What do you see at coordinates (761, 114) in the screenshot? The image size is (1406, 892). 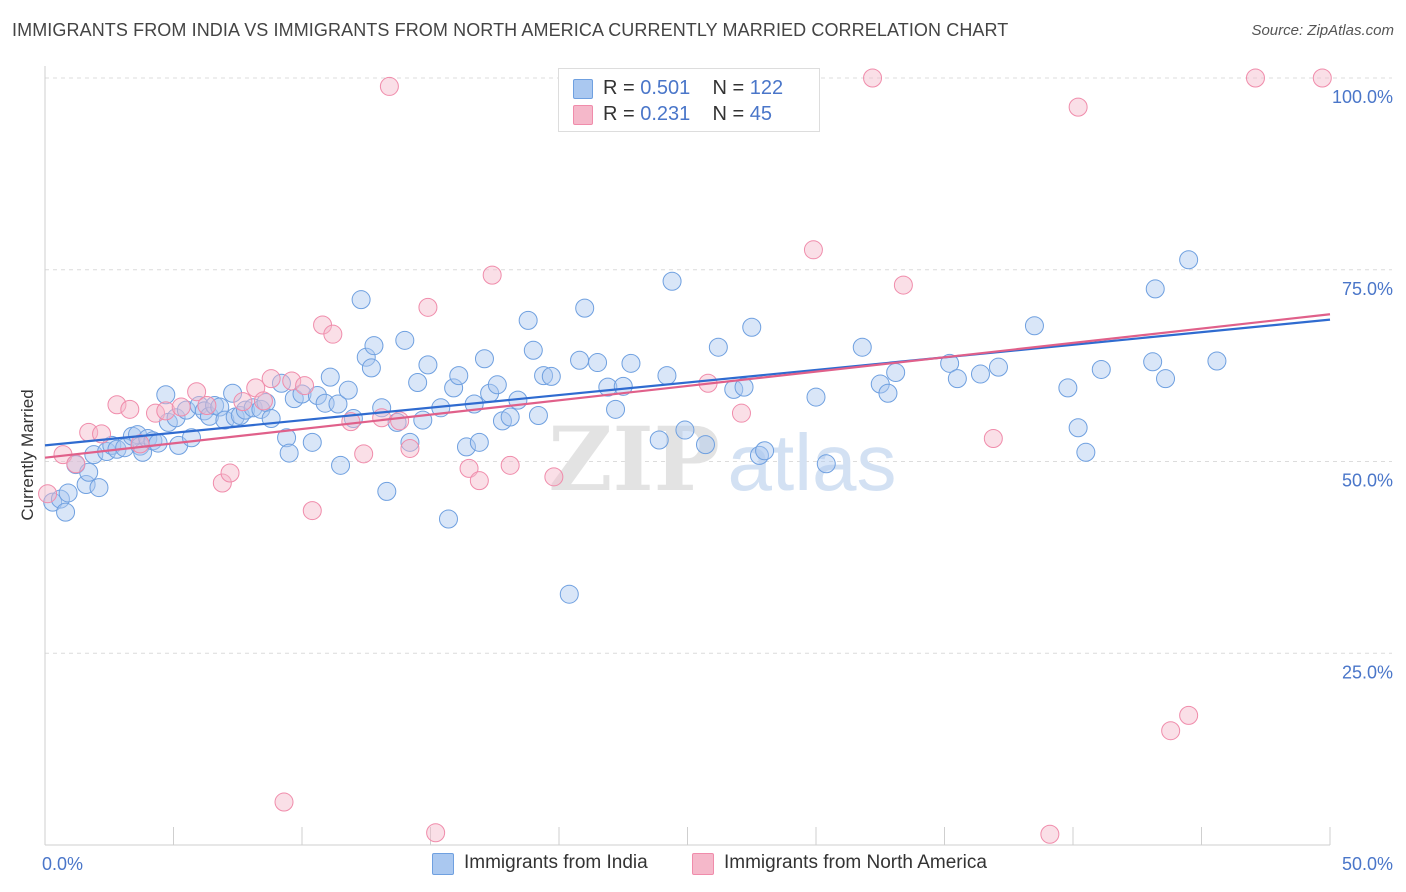 I see `legend-n-value-north-america: 45` at bounding box center [761, 114].